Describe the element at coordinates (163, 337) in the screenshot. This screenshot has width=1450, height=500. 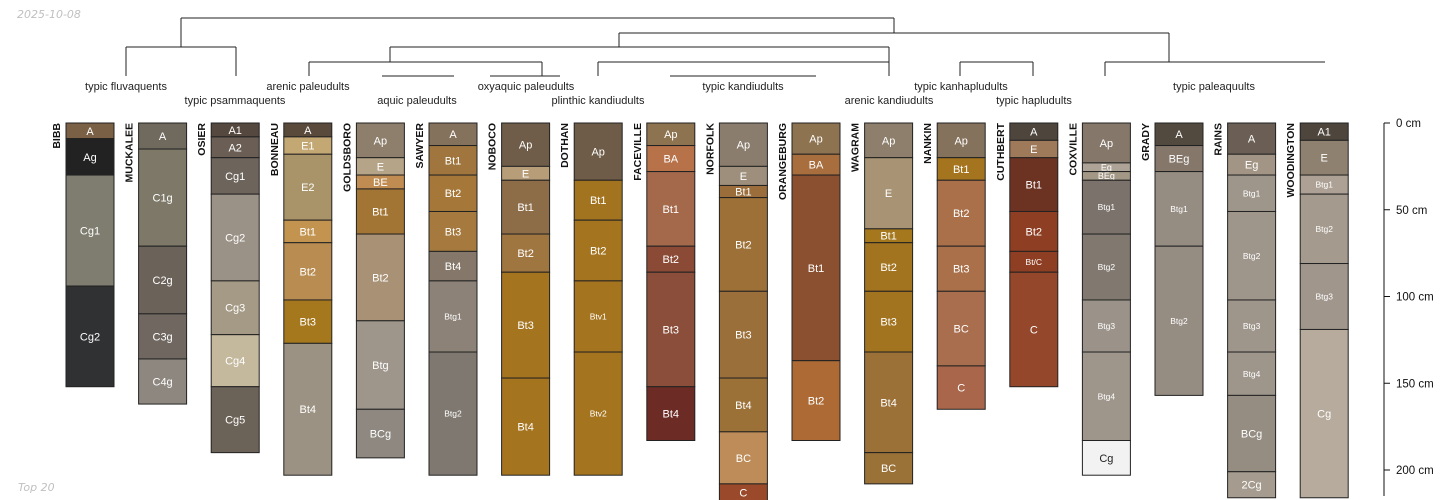
I see `horizon-label: C3g` at that location.